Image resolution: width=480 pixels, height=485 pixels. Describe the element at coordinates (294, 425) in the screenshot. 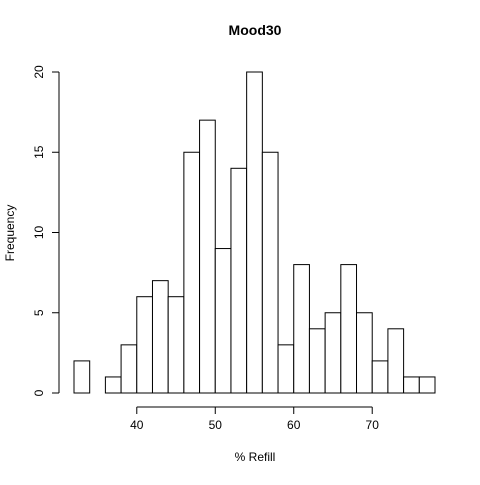

I see `x-tick-label: 60` at that location.